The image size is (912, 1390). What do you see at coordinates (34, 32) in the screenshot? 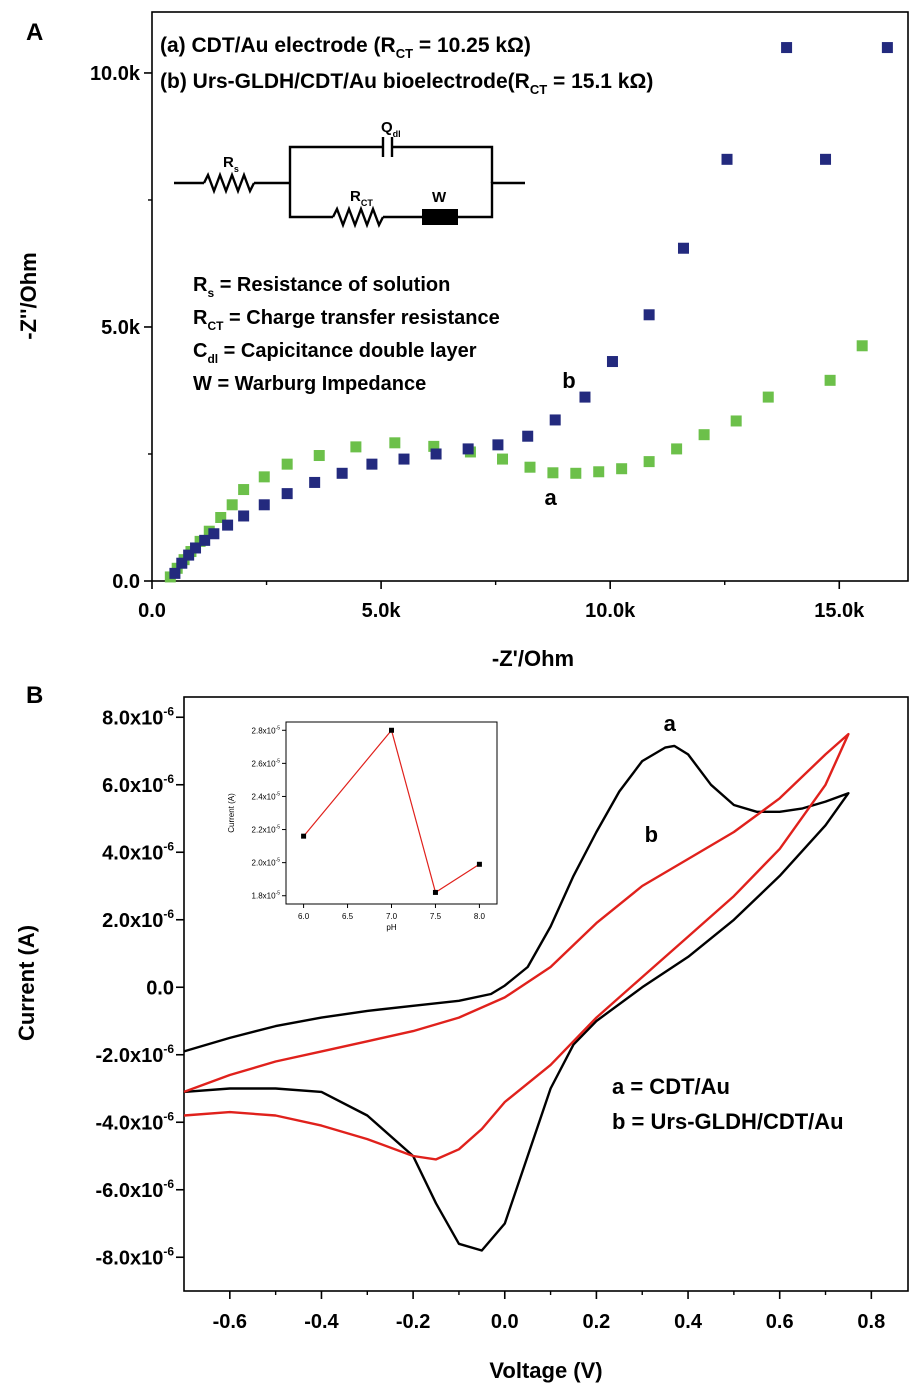
I see `panel-a-label: A` at bounding box center [34, 32].